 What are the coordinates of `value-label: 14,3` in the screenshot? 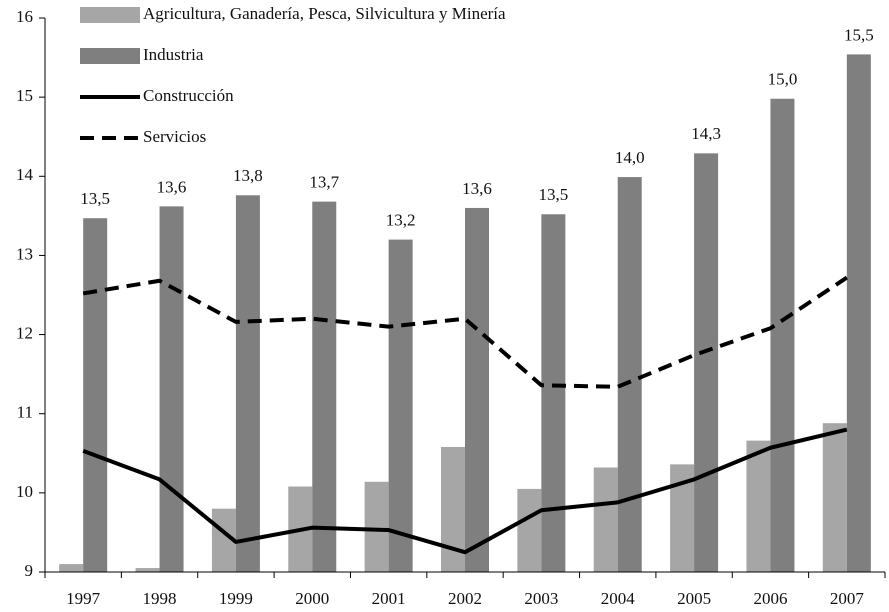 It's located at (706, 133).